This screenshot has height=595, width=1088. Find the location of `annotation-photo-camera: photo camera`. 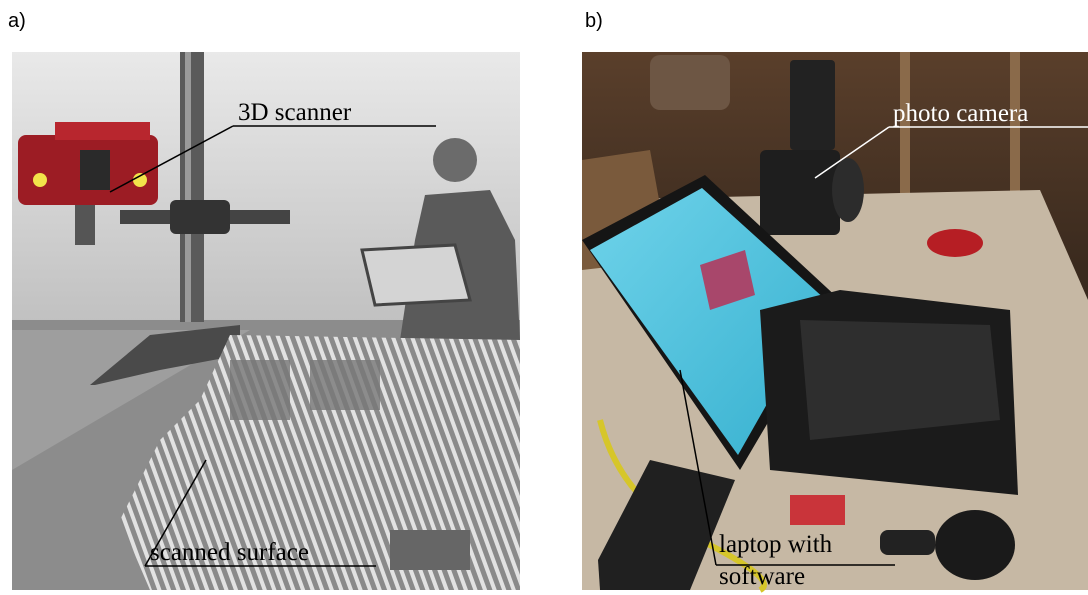

annotation-photo-camera: photo camera is located at coordinates (951, 139).